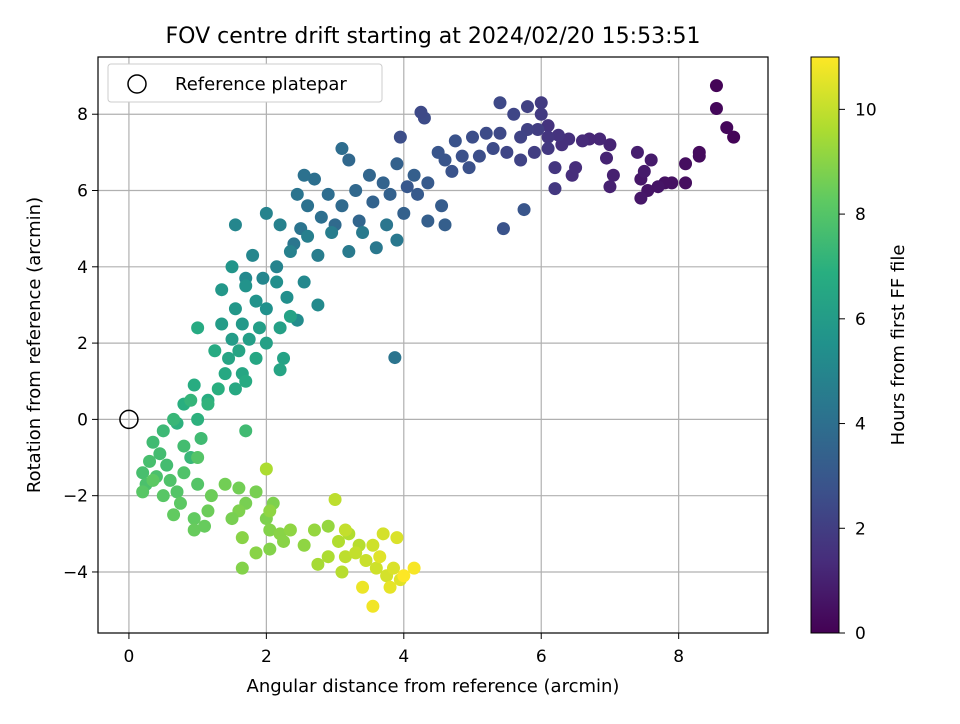  Describe the element at coordinates (245, 83) in the screenshot. I see `legend-box` at that location.